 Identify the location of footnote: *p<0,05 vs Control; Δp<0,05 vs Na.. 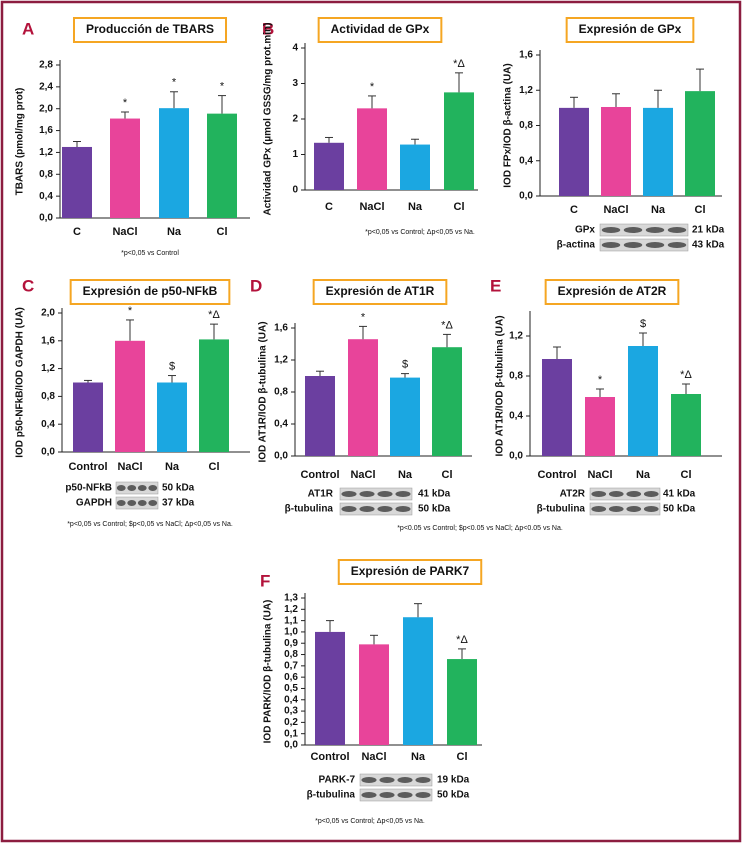
(370, 821).